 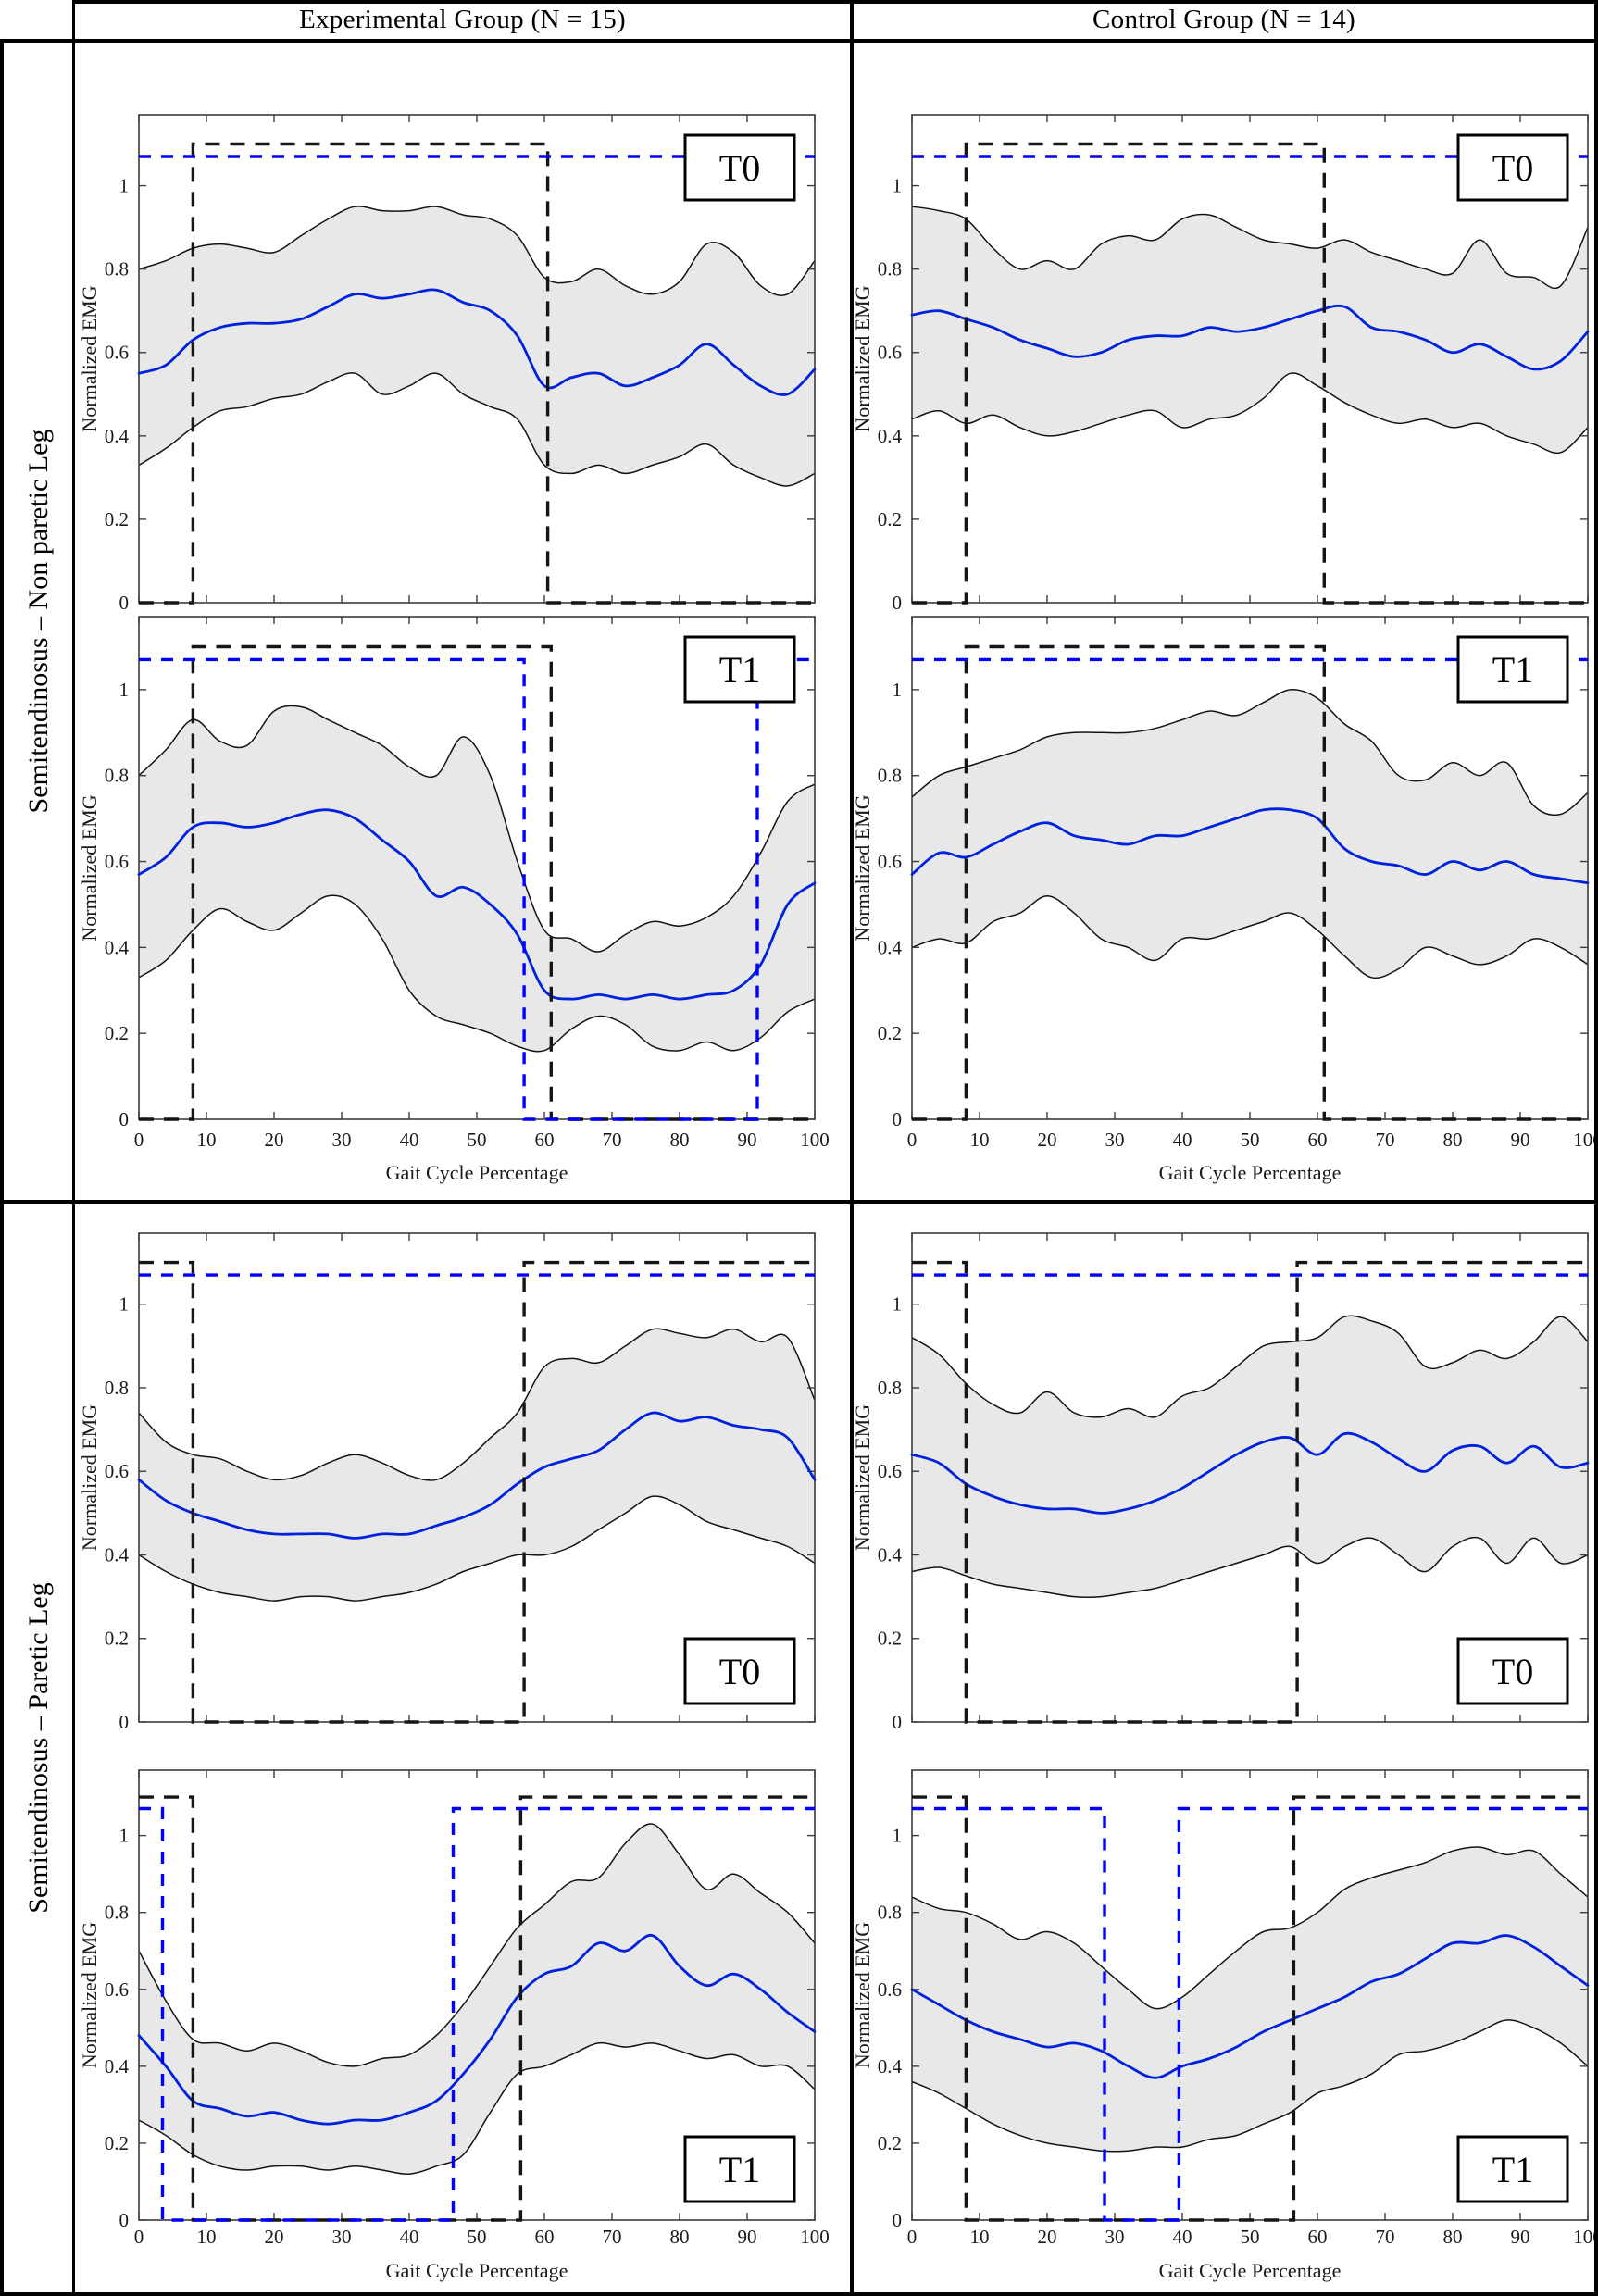 I want to click on row-label-nonparetic: Semitendinosus – Non paretic Leg, so click(x=38, y=621).